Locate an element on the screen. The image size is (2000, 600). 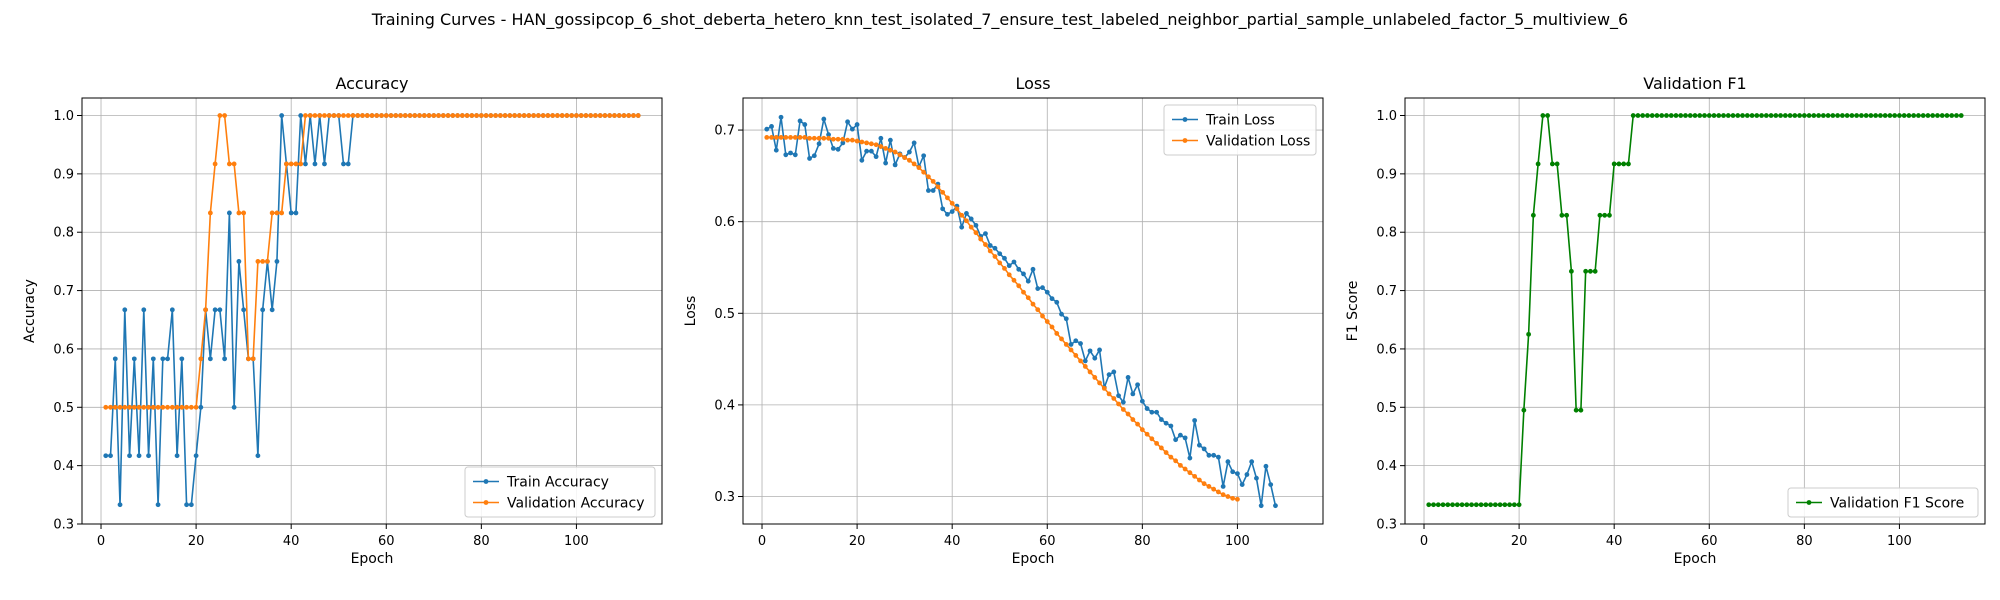
chart-1-x-tick-label-4: 80 is located at coordinates (1142, 541).